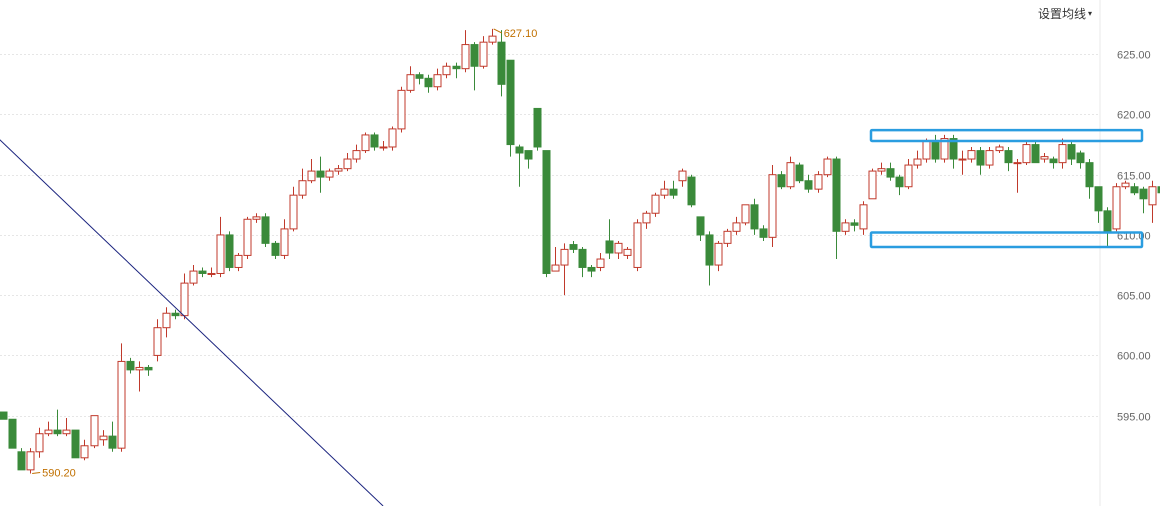  I want to click on ma-settings-label: 设置均线, so click(1061, 14).